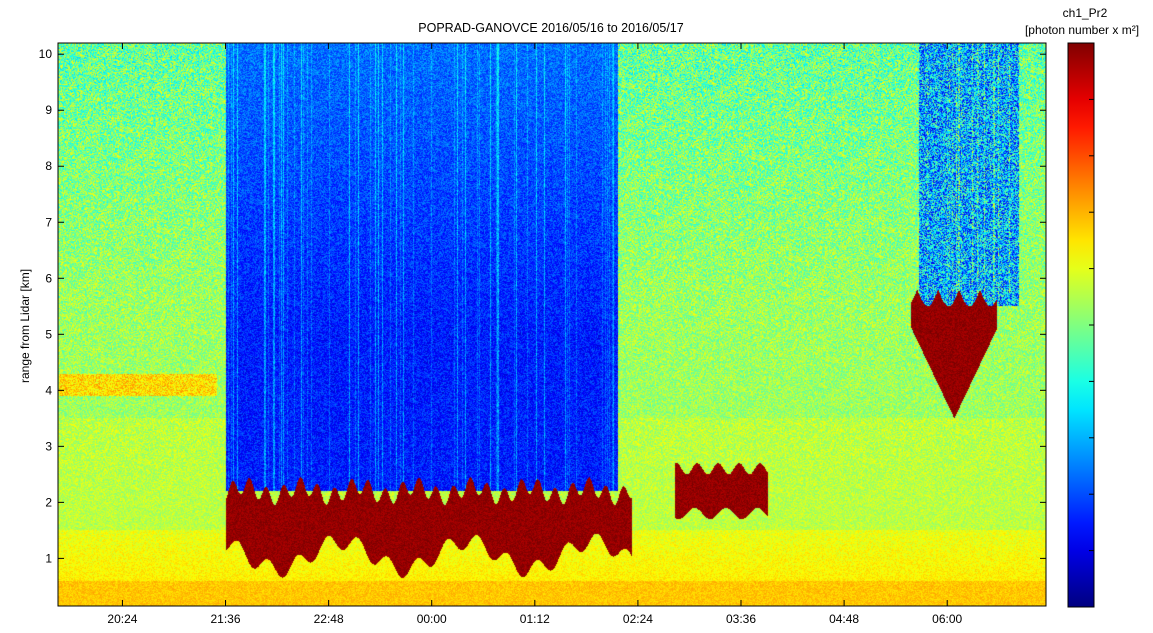  I want to click on x-tick-label: 21:36, so click(226, 619).